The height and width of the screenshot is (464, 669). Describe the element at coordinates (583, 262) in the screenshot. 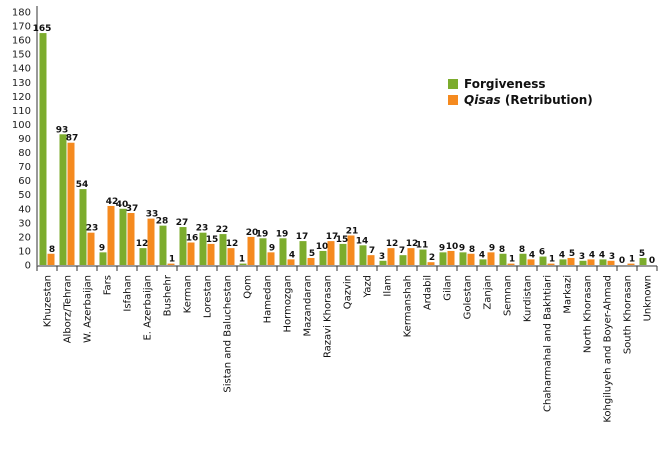

I see `bar-forgiveness-north-khorasan` at that location.